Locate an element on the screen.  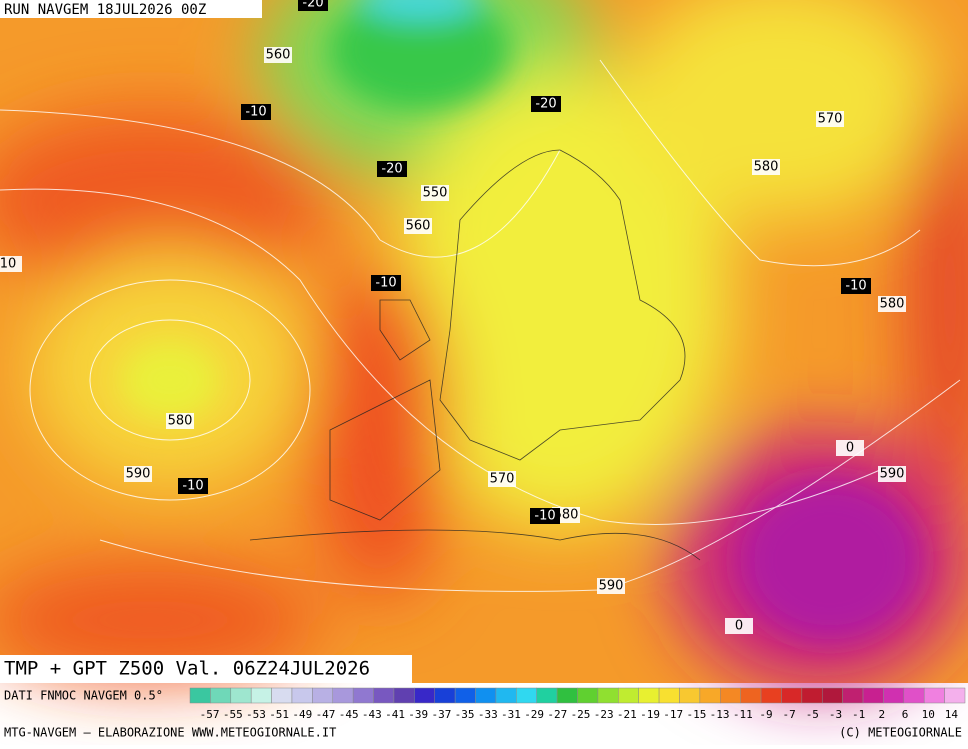
scale-label: -17 is located at coordinates (673, 714).